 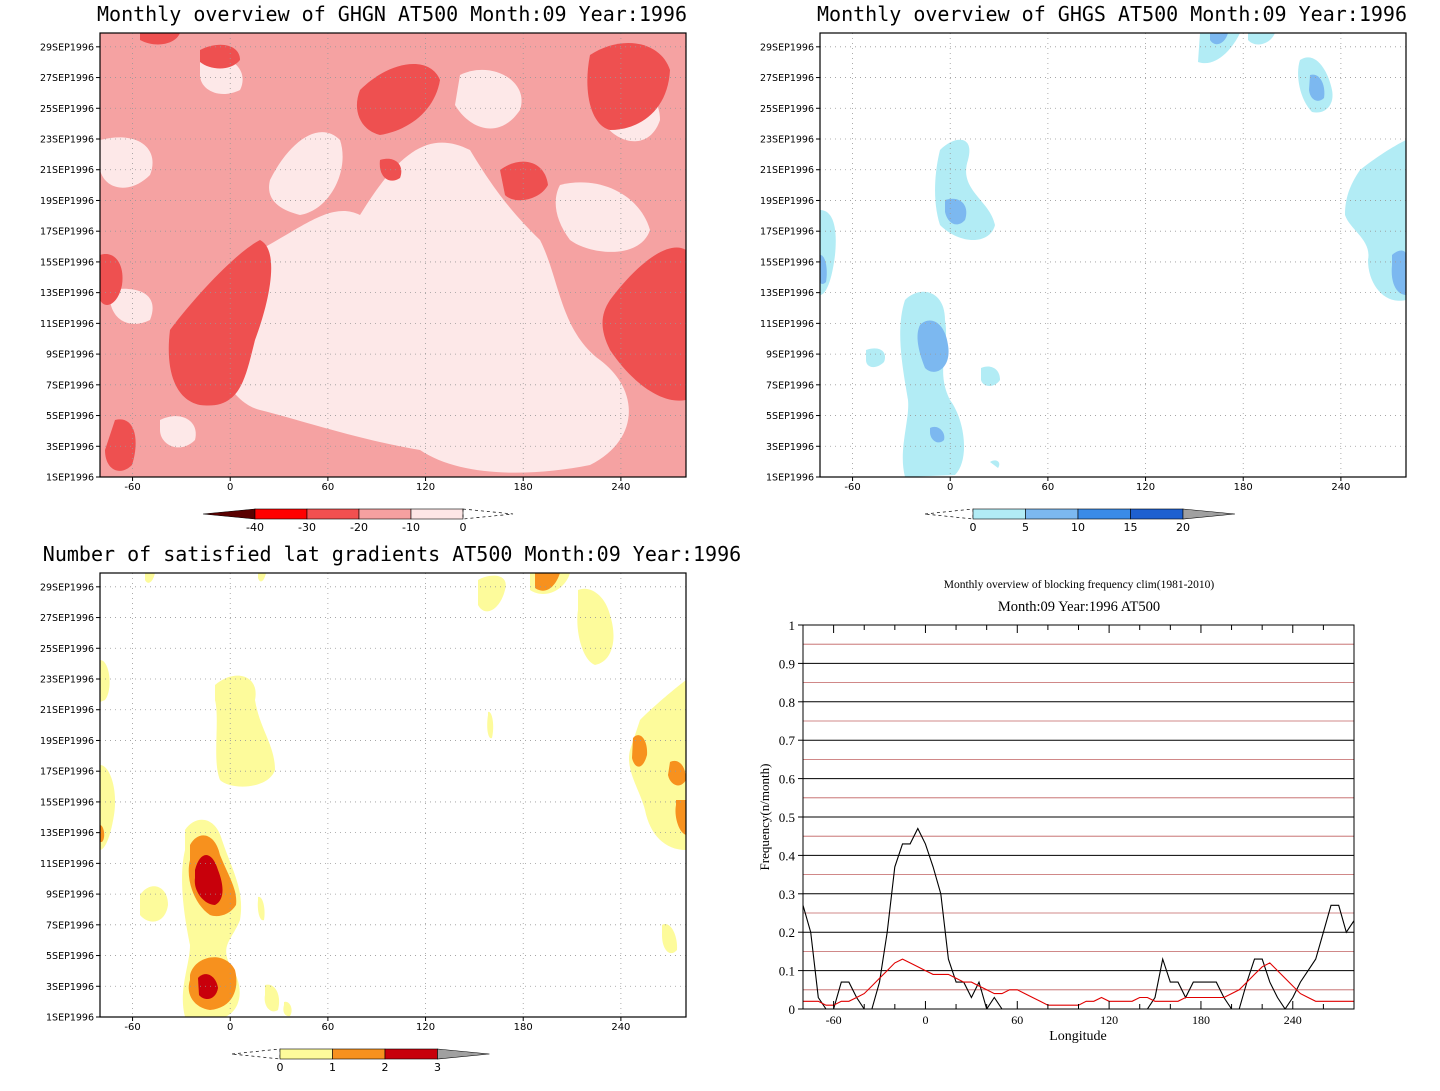 I want to click on latgrad-ytick-label: 1SEP1996, so click(x=70, y=1018).